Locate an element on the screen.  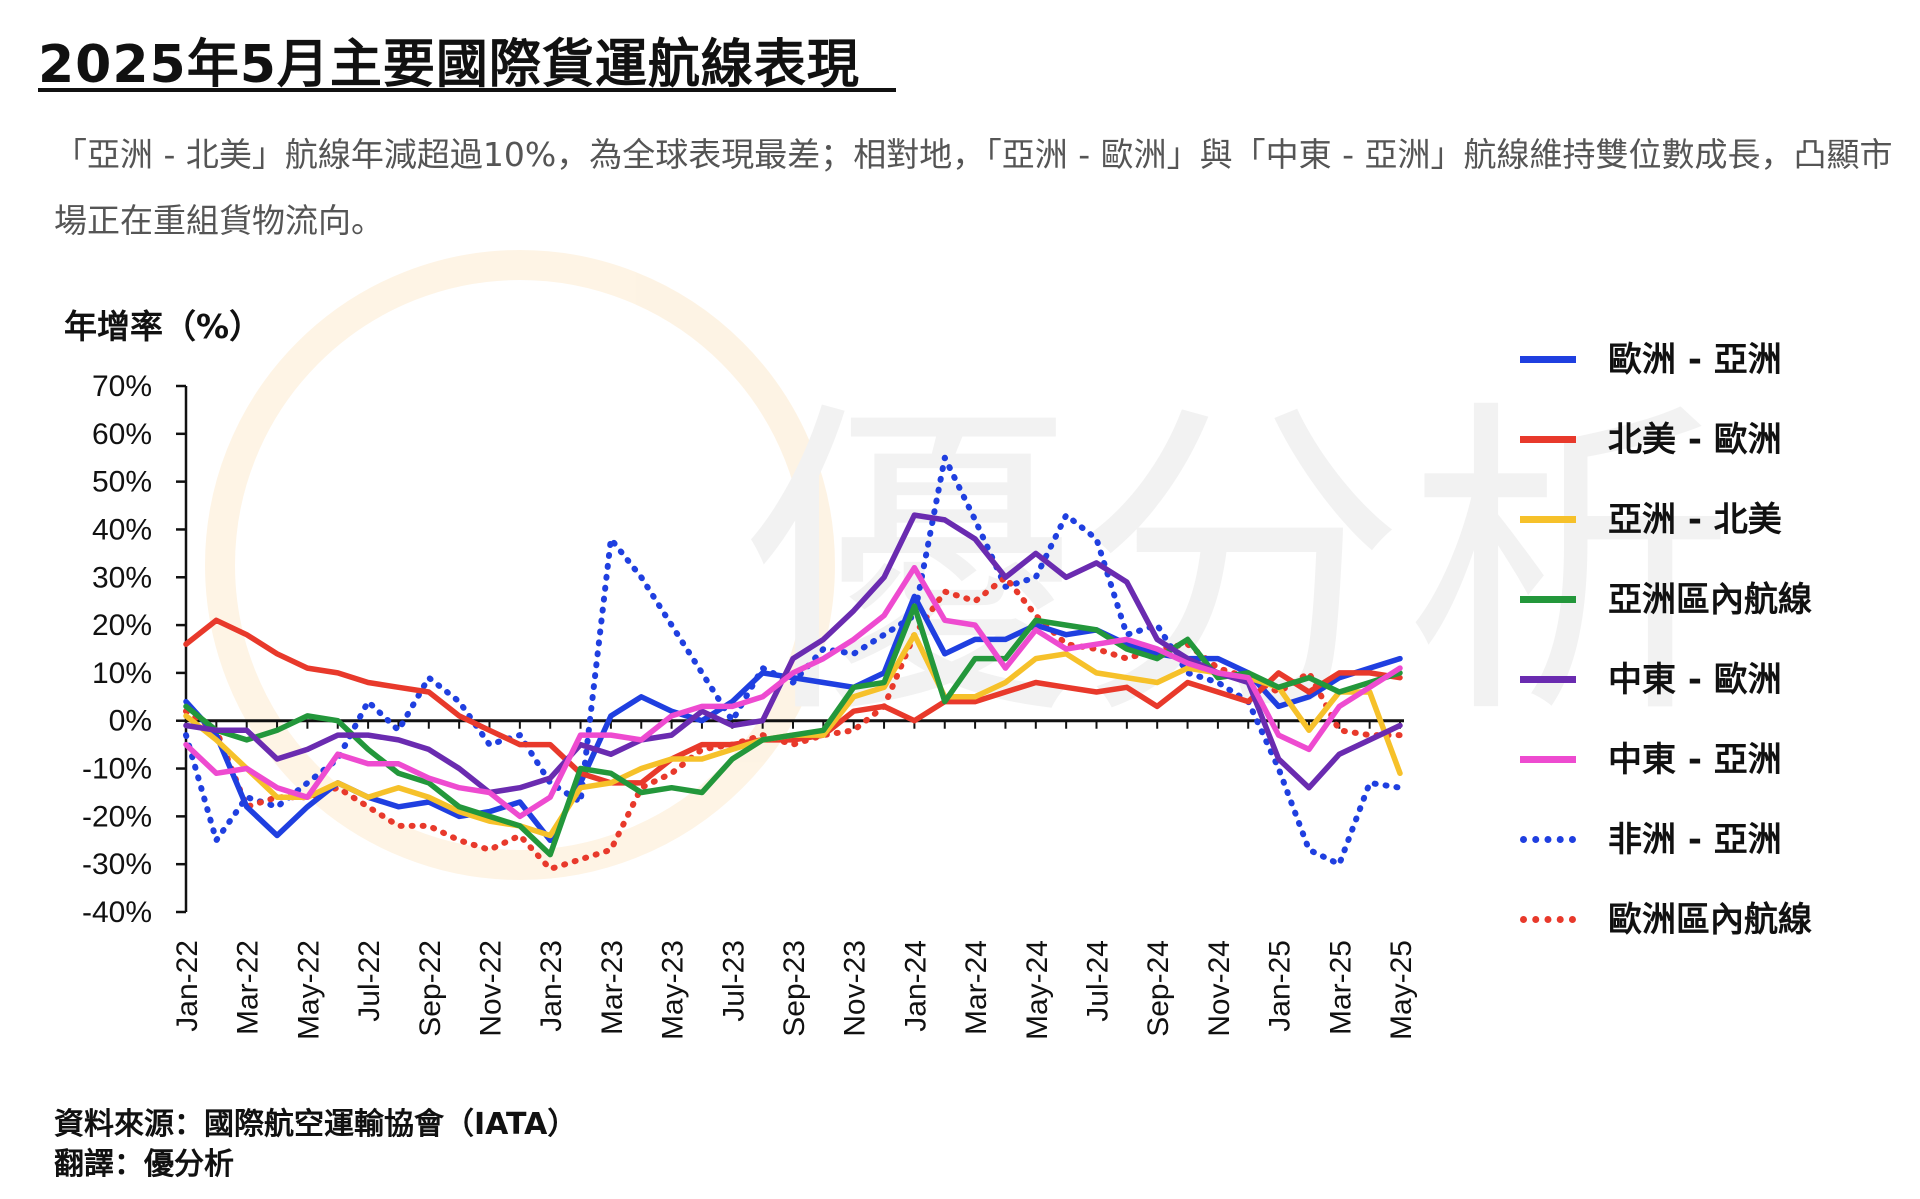
x-tick-label: May-24 is located at coordinates (1037, 990).